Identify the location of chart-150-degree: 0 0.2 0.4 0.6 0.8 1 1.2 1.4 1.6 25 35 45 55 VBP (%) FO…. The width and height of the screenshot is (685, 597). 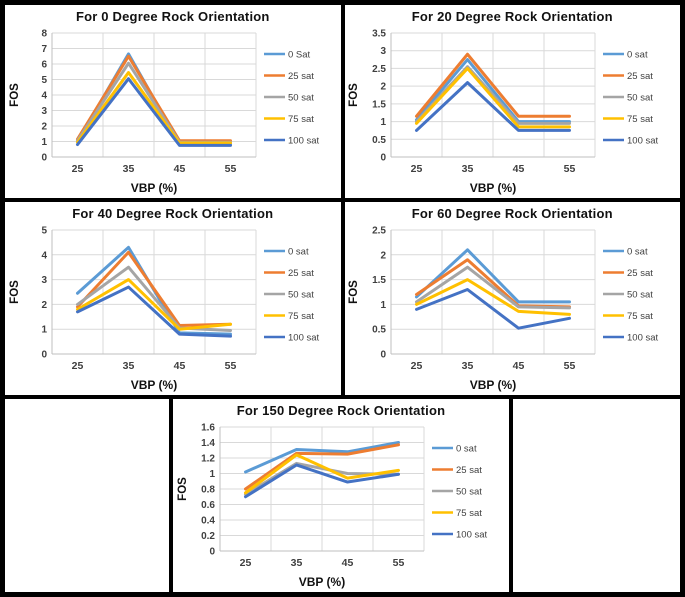
(341, 505).